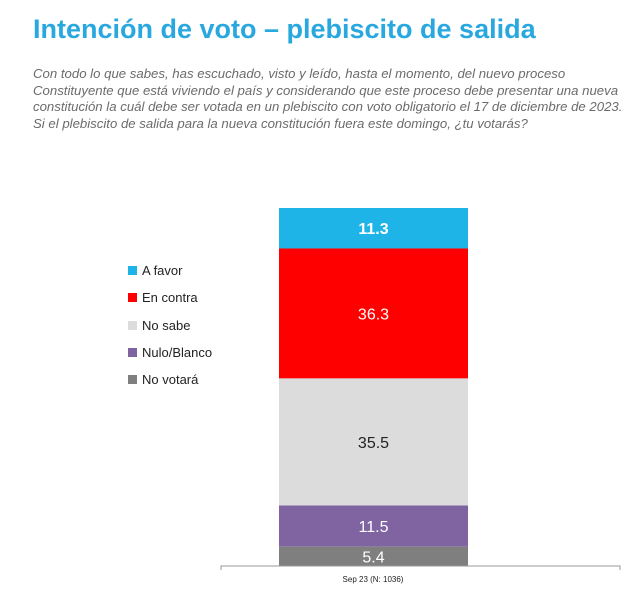  I want to click on legend-label: No votará, so click(170, 380).